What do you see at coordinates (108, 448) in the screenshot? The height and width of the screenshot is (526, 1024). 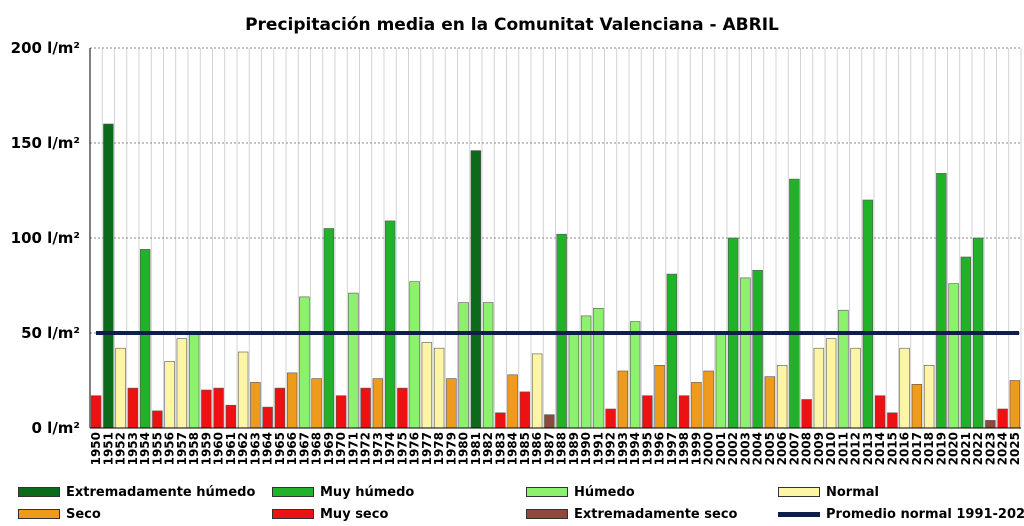 I see `x-tick-label: 1951` at bounding box center [108, 448].